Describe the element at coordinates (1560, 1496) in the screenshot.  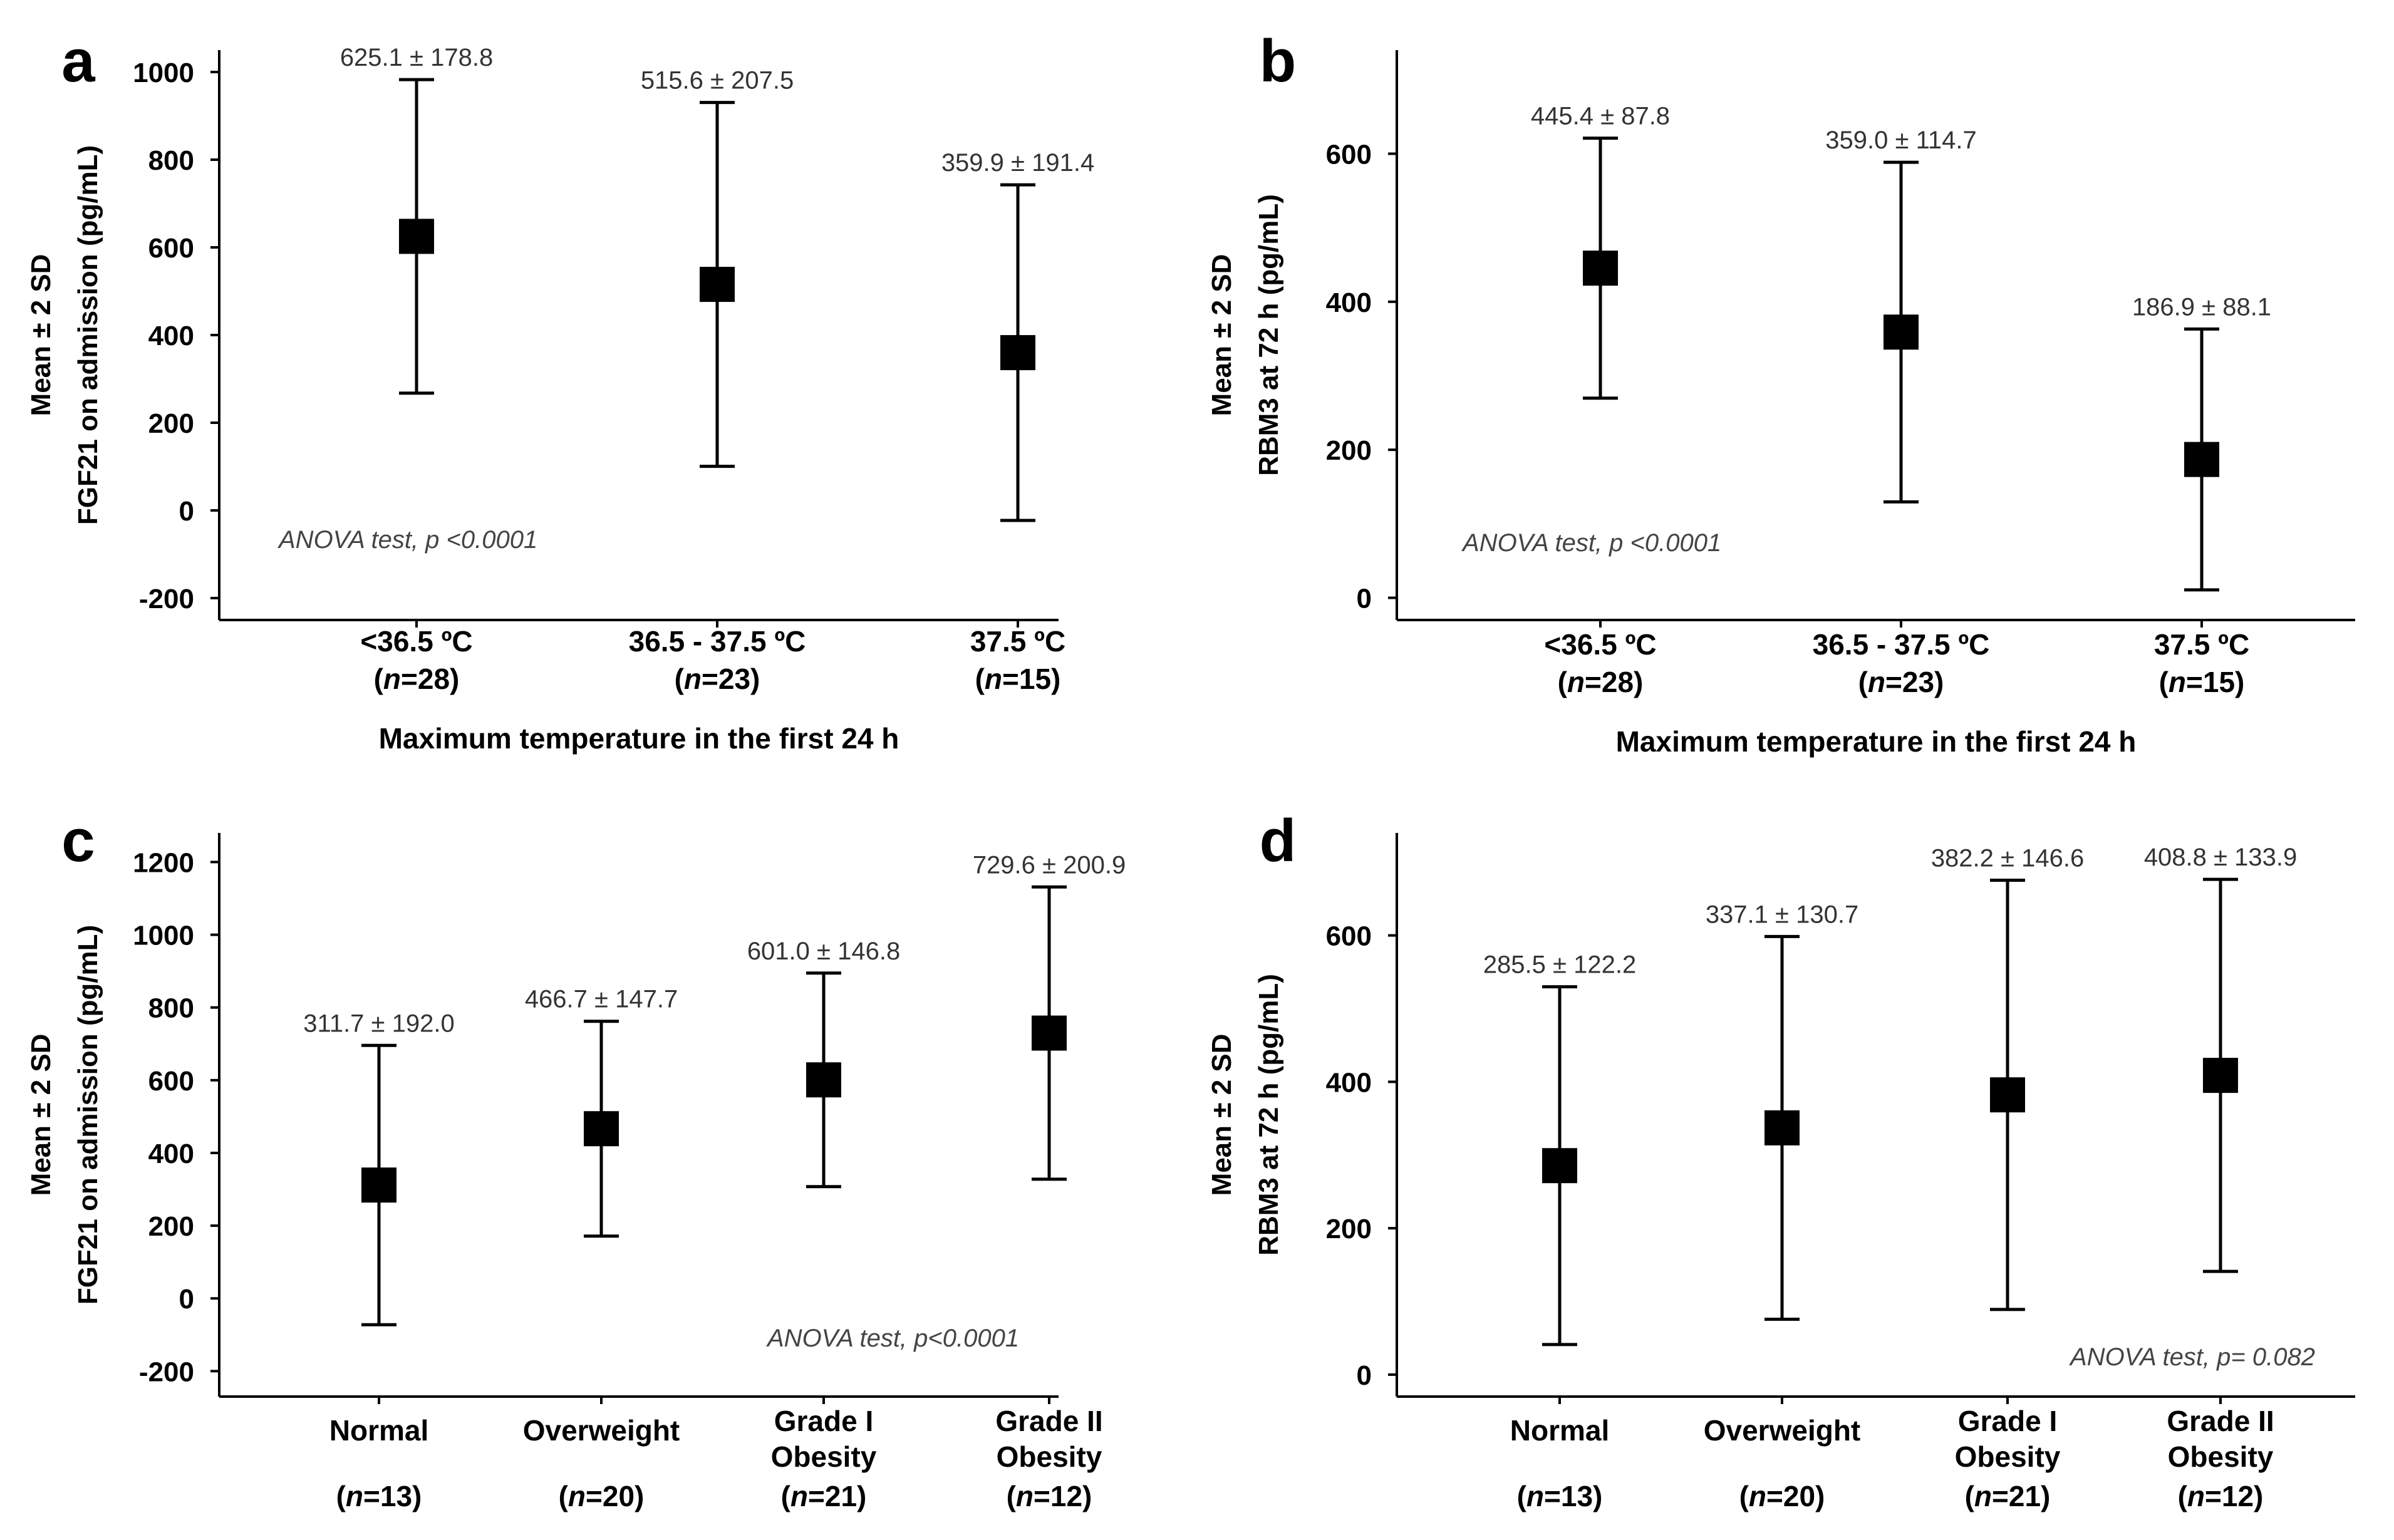
I see `x-category-n: (n=13)` at that location.